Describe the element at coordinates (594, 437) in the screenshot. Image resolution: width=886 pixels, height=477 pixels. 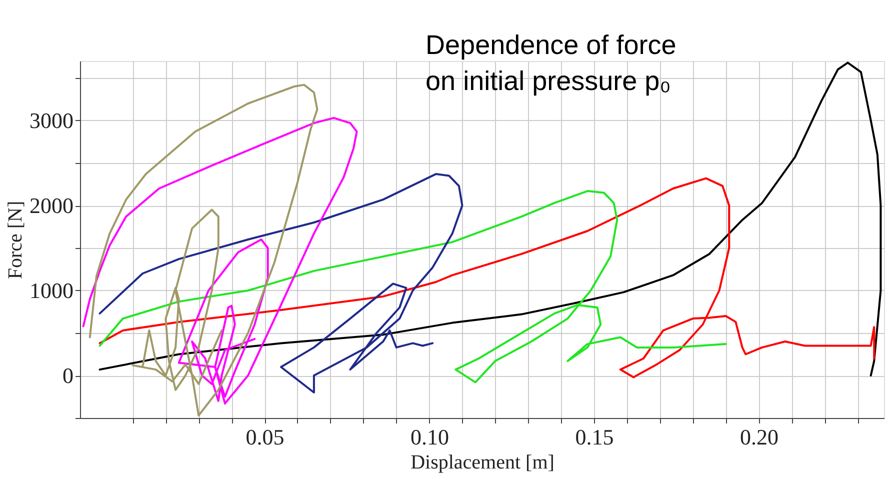
I see `x-tick-label: 0.15` at that location.